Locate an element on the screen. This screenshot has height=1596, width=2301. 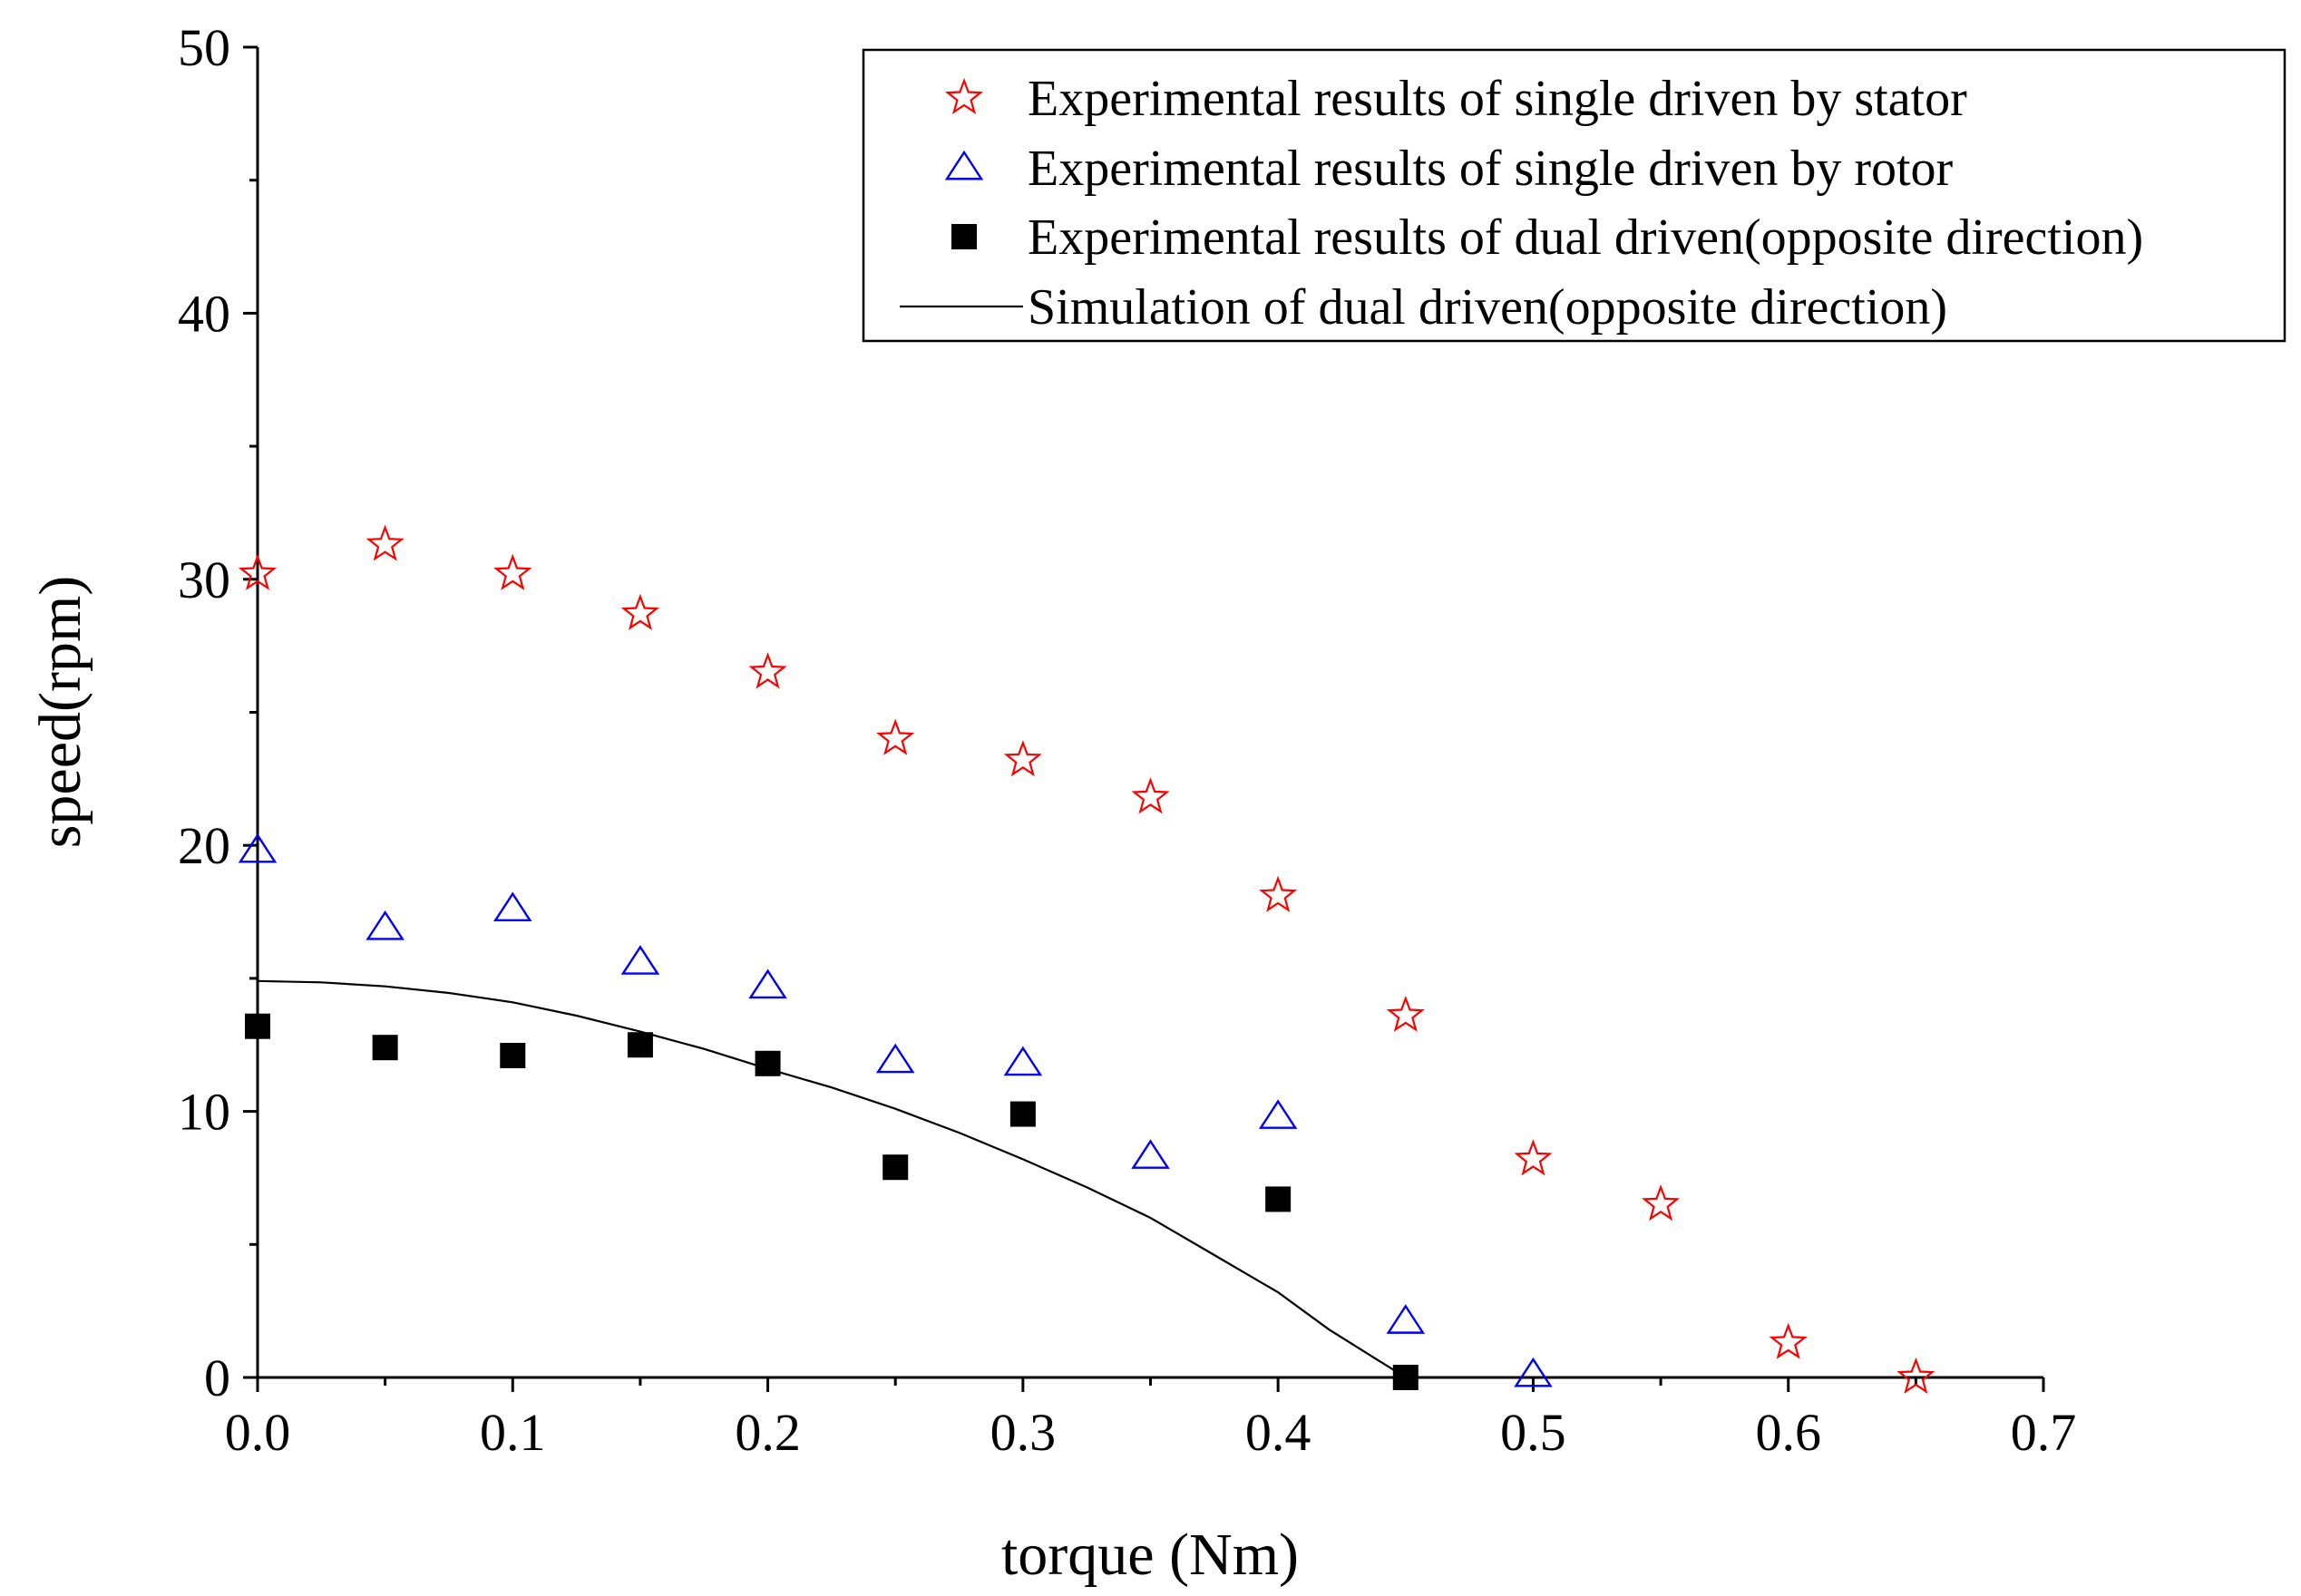
x-tick-label: 0.7 is located at coordinates (2044, 1432).